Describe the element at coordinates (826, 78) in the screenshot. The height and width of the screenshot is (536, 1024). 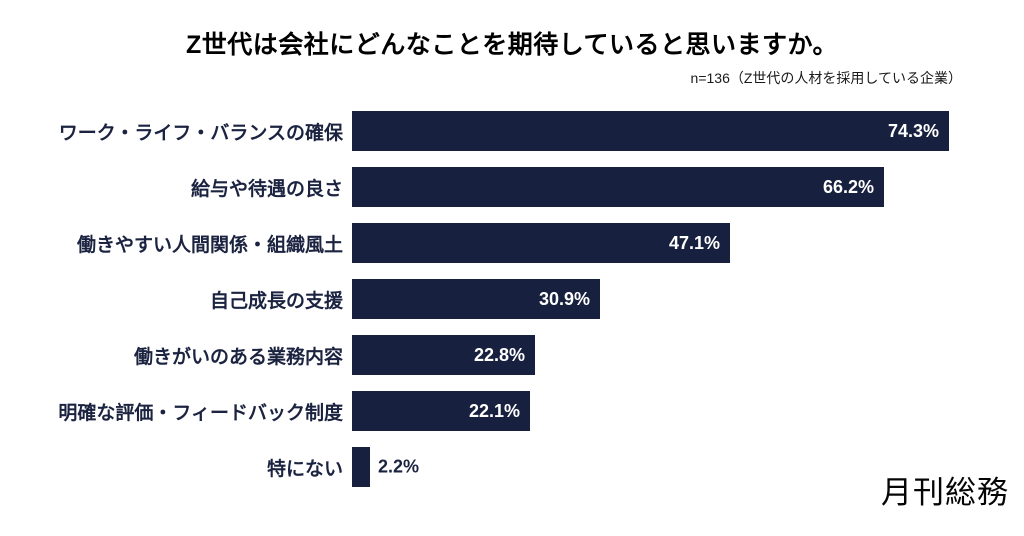
I see `sample-size-annotation: n=136（Z世代の人材を採用している企業）` at that location.